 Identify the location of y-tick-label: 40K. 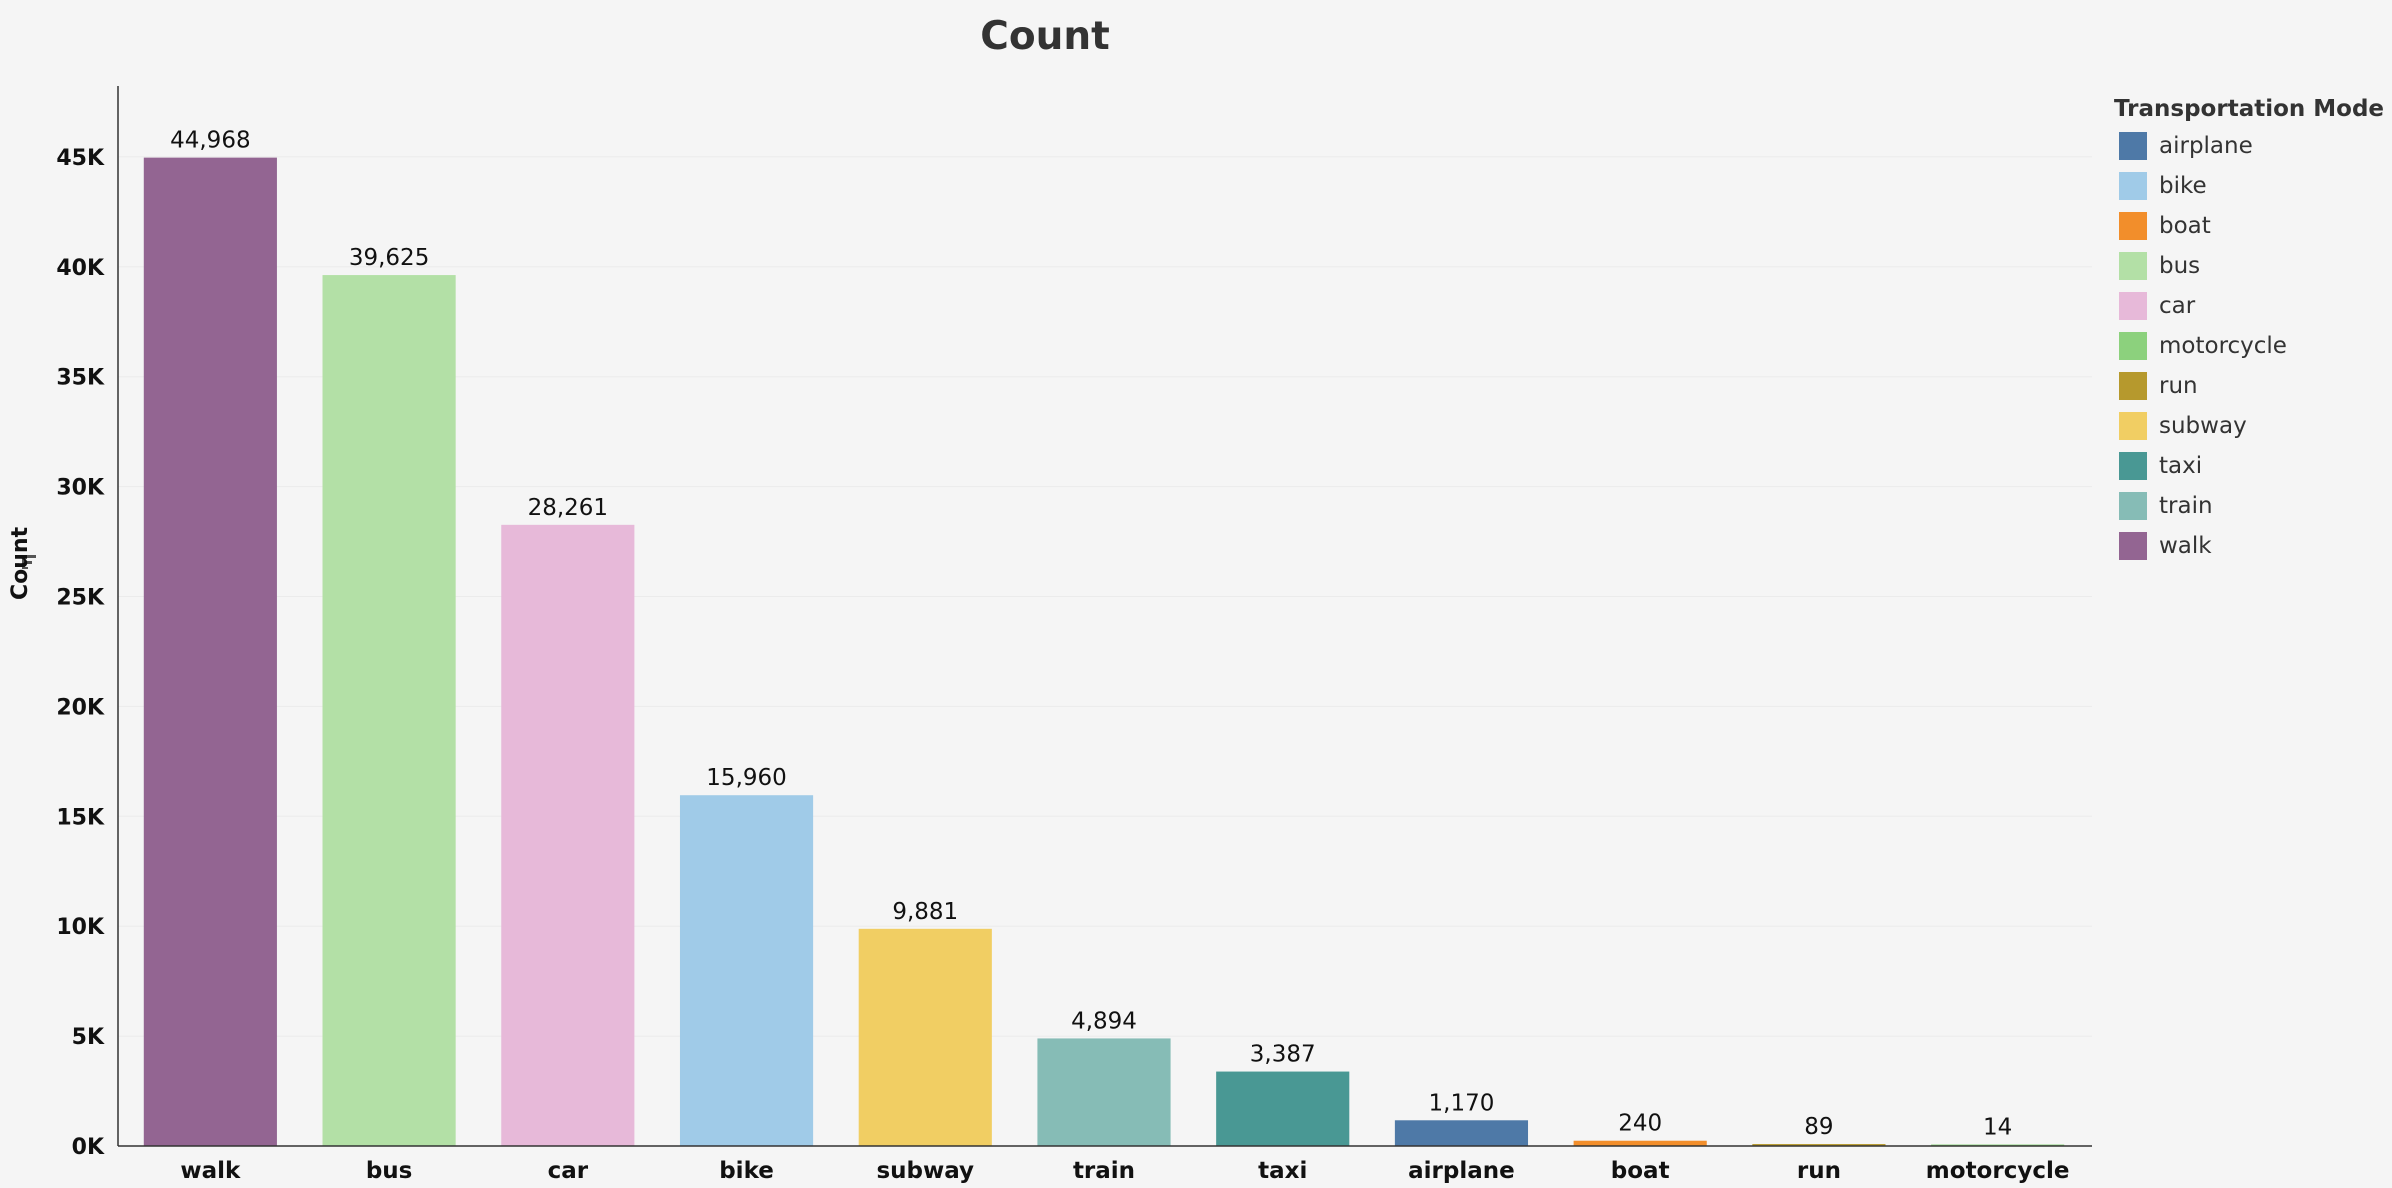
(80, 268).